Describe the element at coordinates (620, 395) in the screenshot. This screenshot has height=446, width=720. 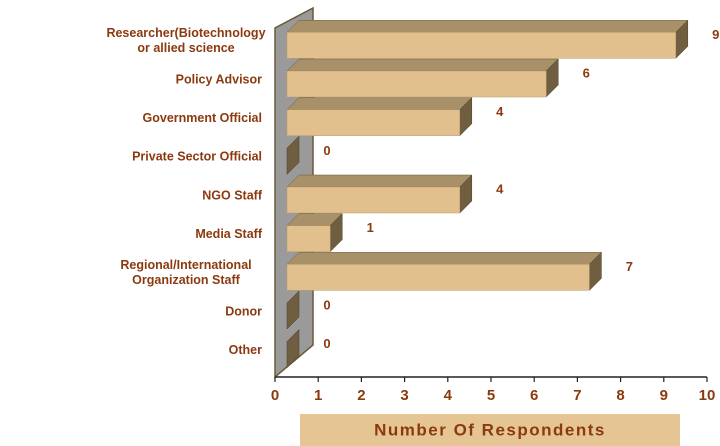
I see `x-tick-label: 8` at that location.